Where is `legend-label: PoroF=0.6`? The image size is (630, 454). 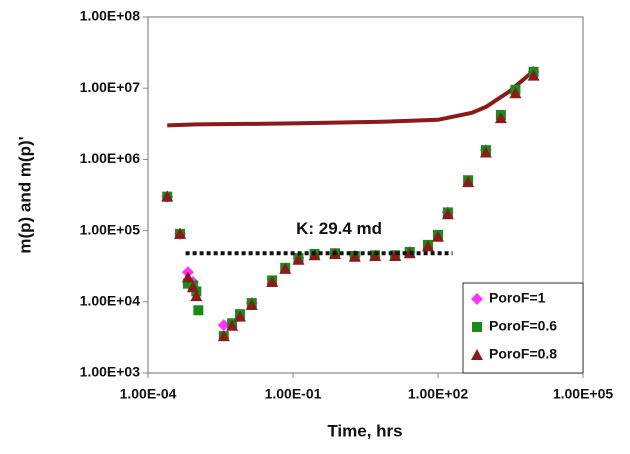
legend-label: PoroF=0.6 is located at coordinates (523, 326).